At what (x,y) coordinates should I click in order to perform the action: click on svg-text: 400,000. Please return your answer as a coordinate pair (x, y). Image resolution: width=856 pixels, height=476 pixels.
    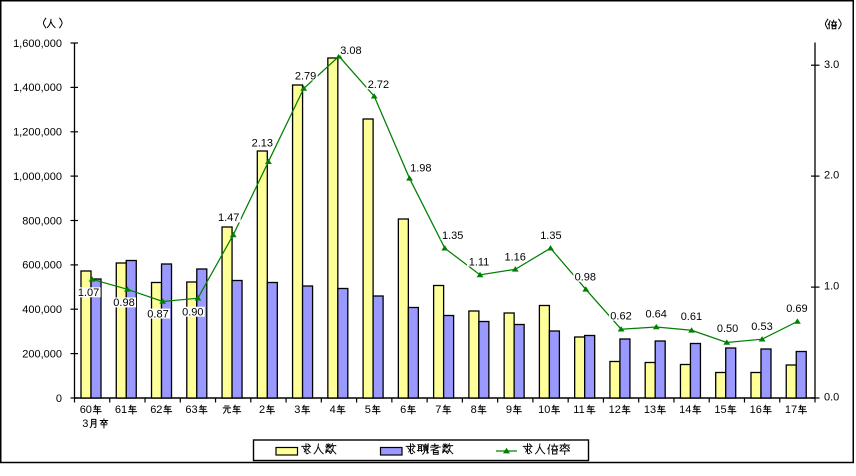
    Looking at the image, I should click on (42, 310).